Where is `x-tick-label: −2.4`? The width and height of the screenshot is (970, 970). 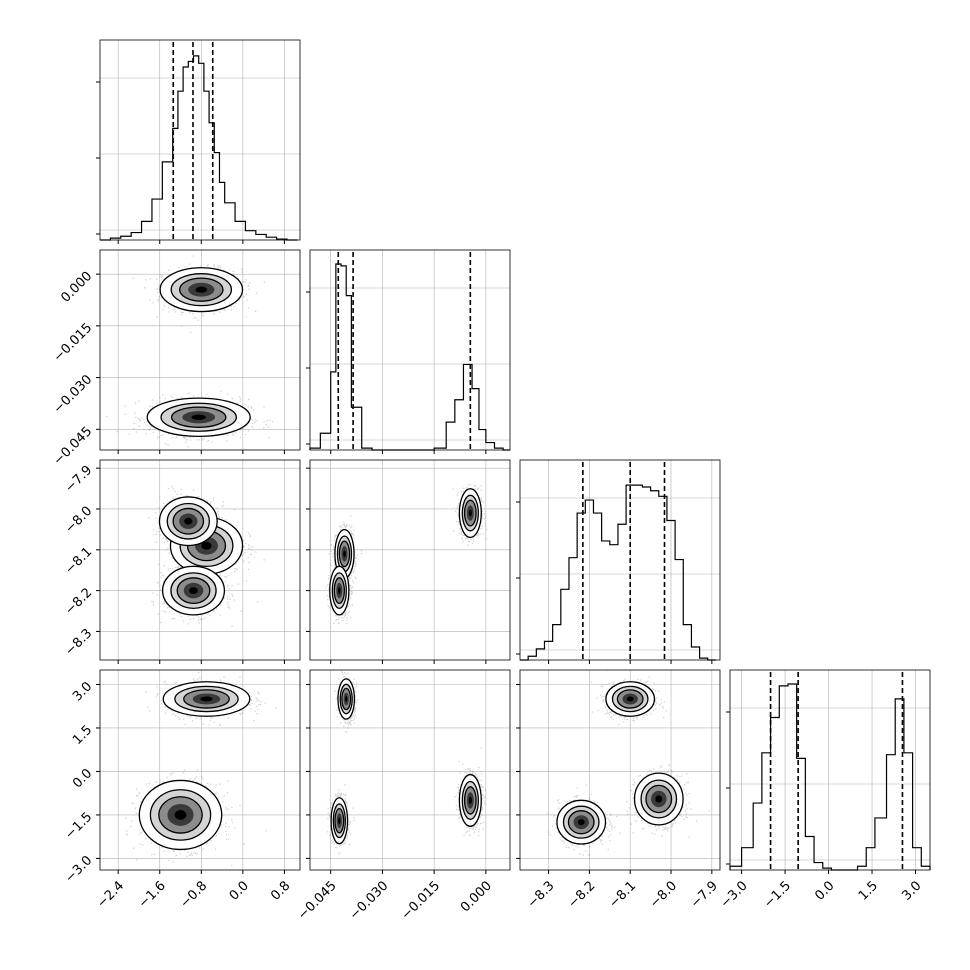 x-tick-label: −2.4 is located at coordinates (110, 894).